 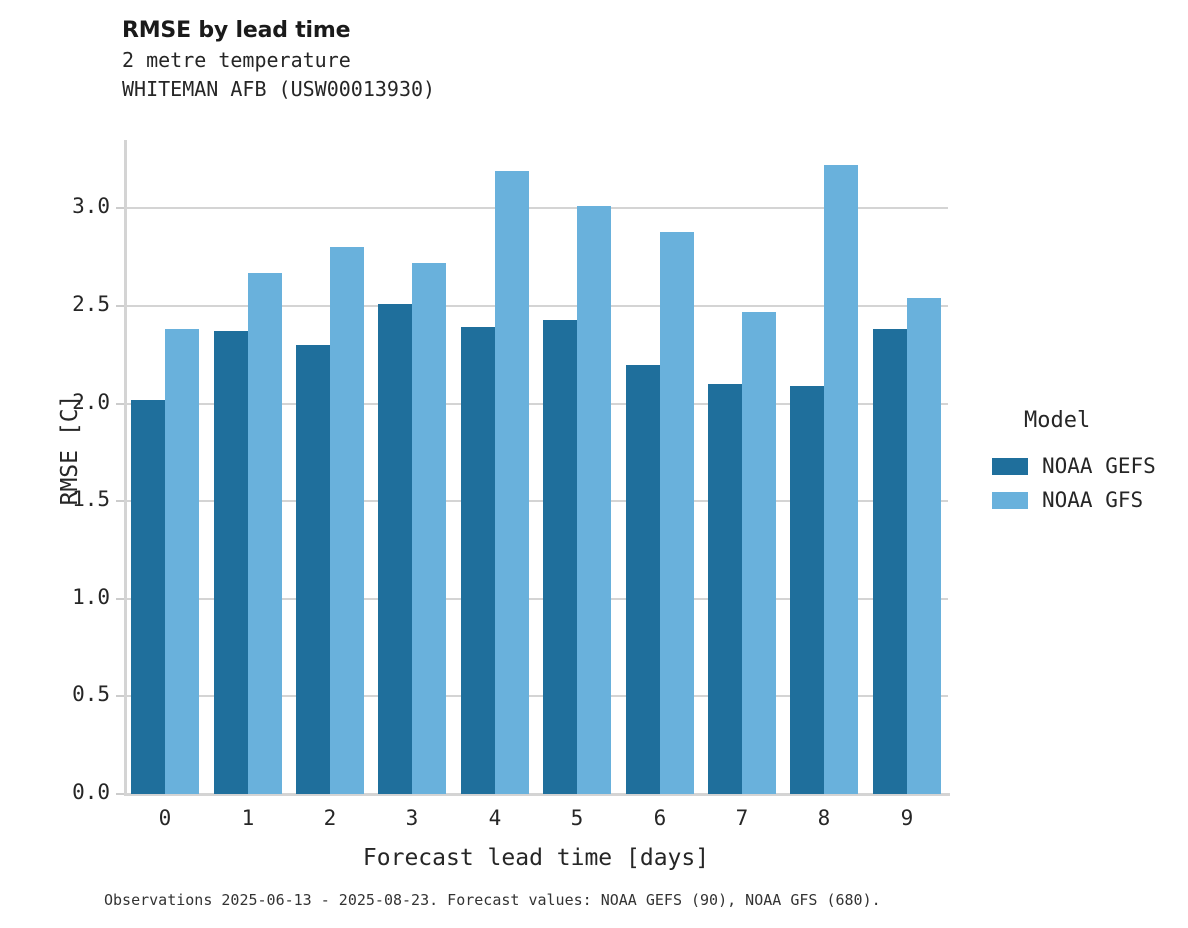 I want to click on x-axis-title: Forecast lead time [days], so click(x=536, y=858).